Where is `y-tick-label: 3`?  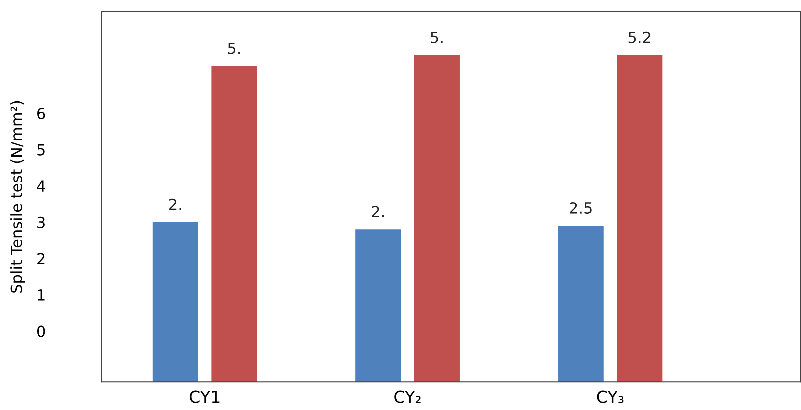
y-tick-label: 3 is located at coordinates (41, 222).